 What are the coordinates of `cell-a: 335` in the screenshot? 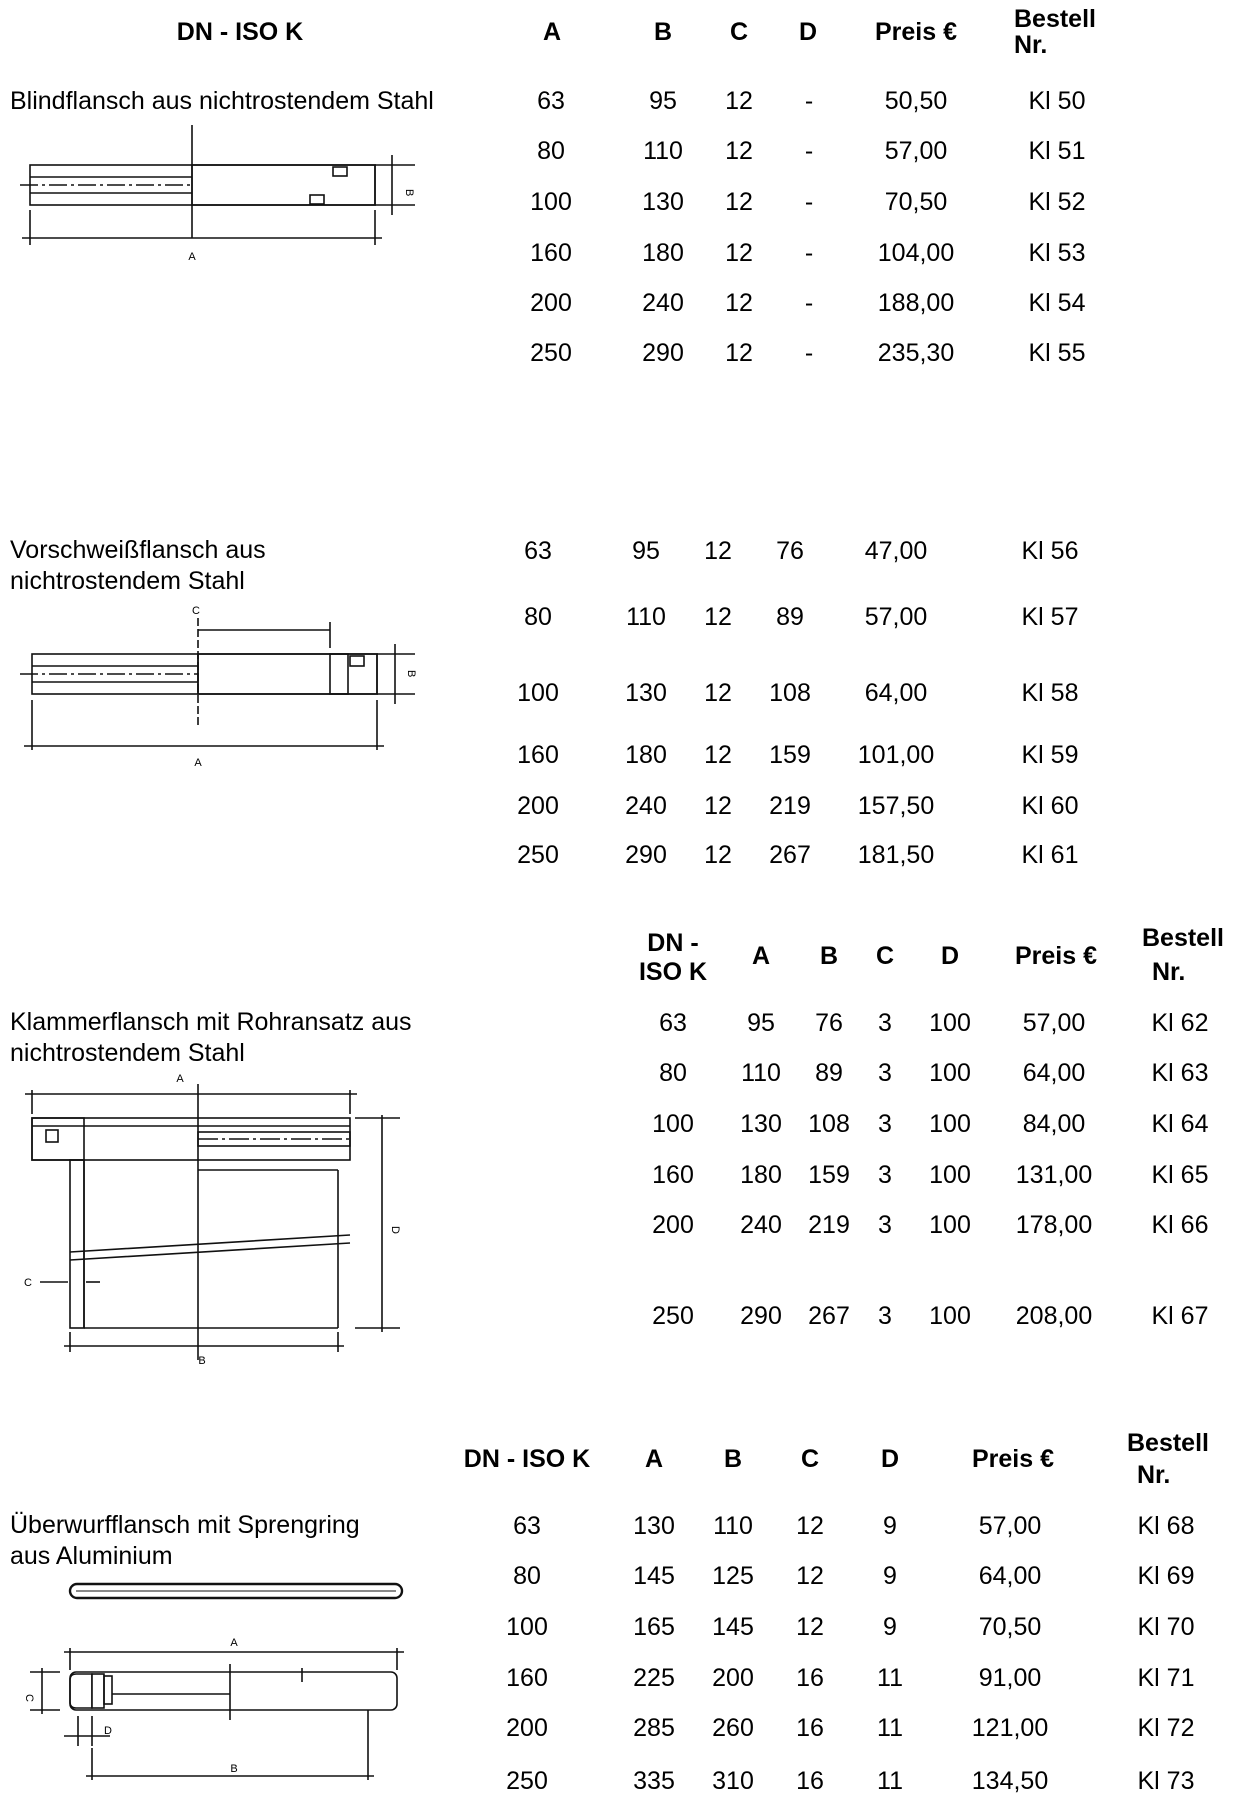 It's located at (654, 1781).